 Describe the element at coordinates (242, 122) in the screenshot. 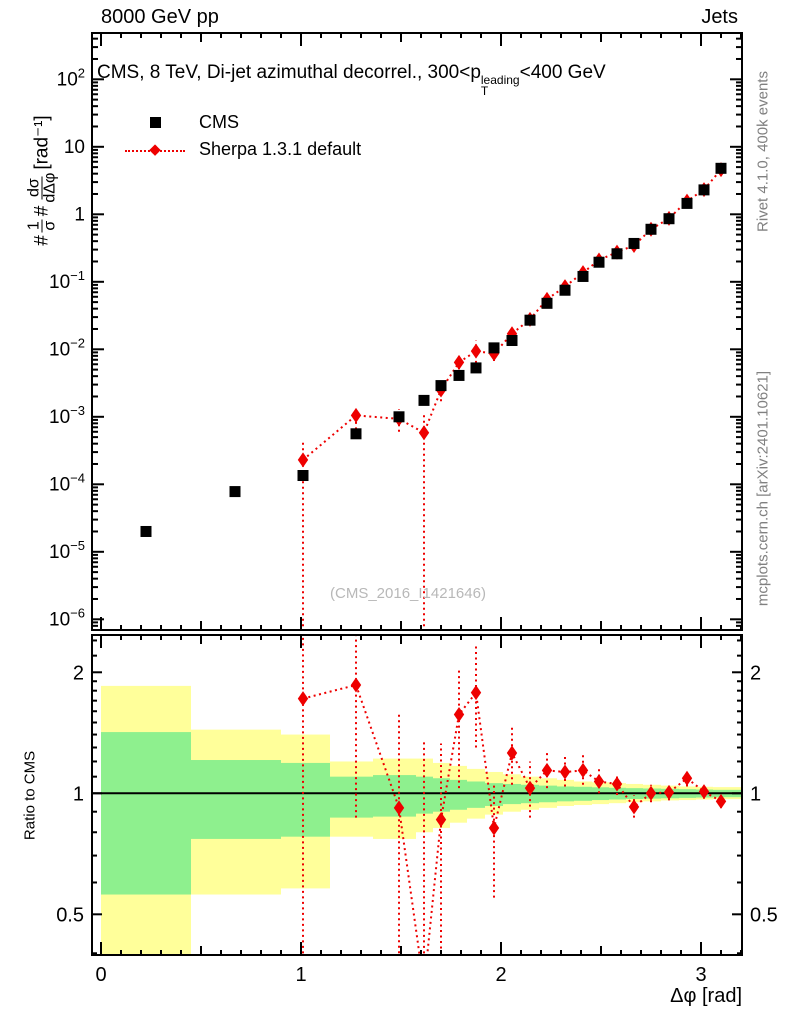

I see `legend-row-cms: CMS` at that location.